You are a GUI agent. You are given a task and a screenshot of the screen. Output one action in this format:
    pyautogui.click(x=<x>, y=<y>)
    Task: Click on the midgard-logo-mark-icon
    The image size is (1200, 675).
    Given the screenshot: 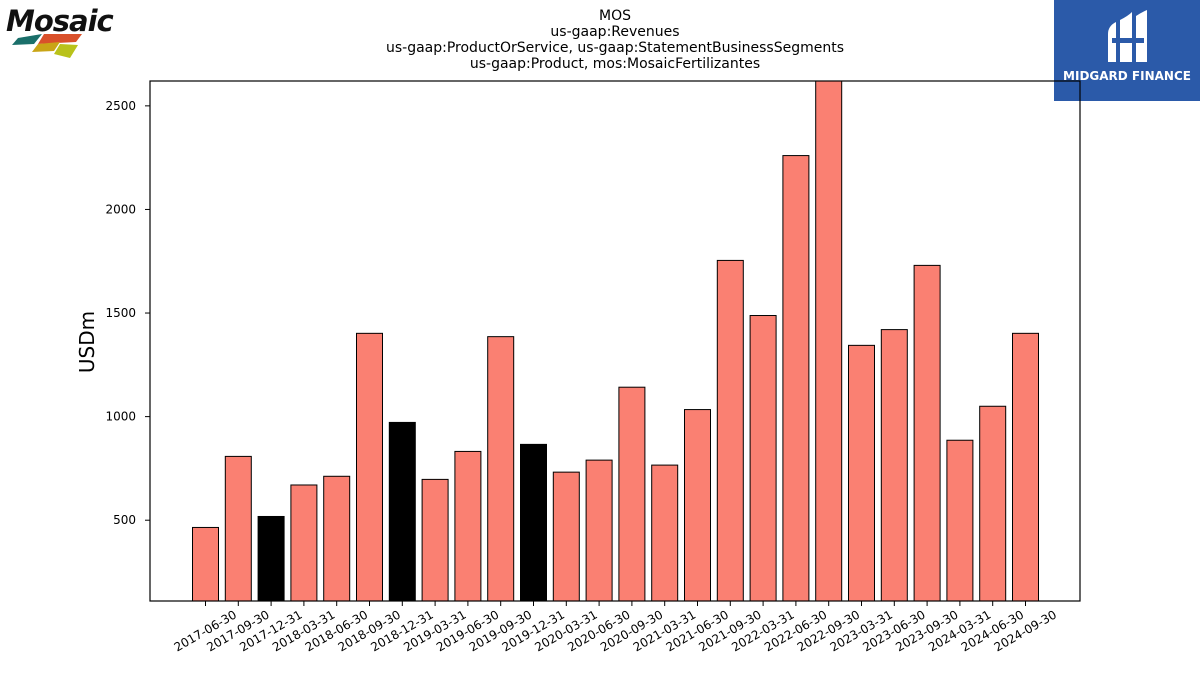 What is the action you would take?
    pyautogui.click(x=1127, y=36)
    